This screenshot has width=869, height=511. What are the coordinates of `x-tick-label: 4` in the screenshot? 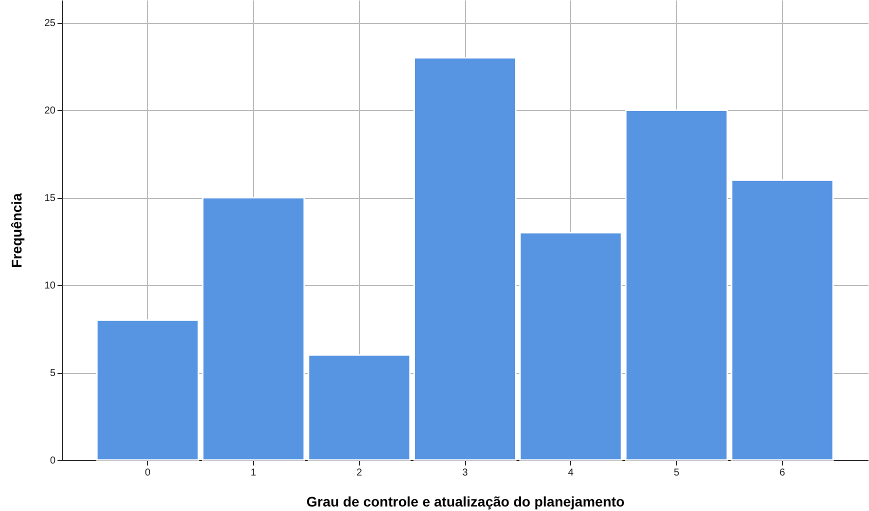 It's located at (571, 473).